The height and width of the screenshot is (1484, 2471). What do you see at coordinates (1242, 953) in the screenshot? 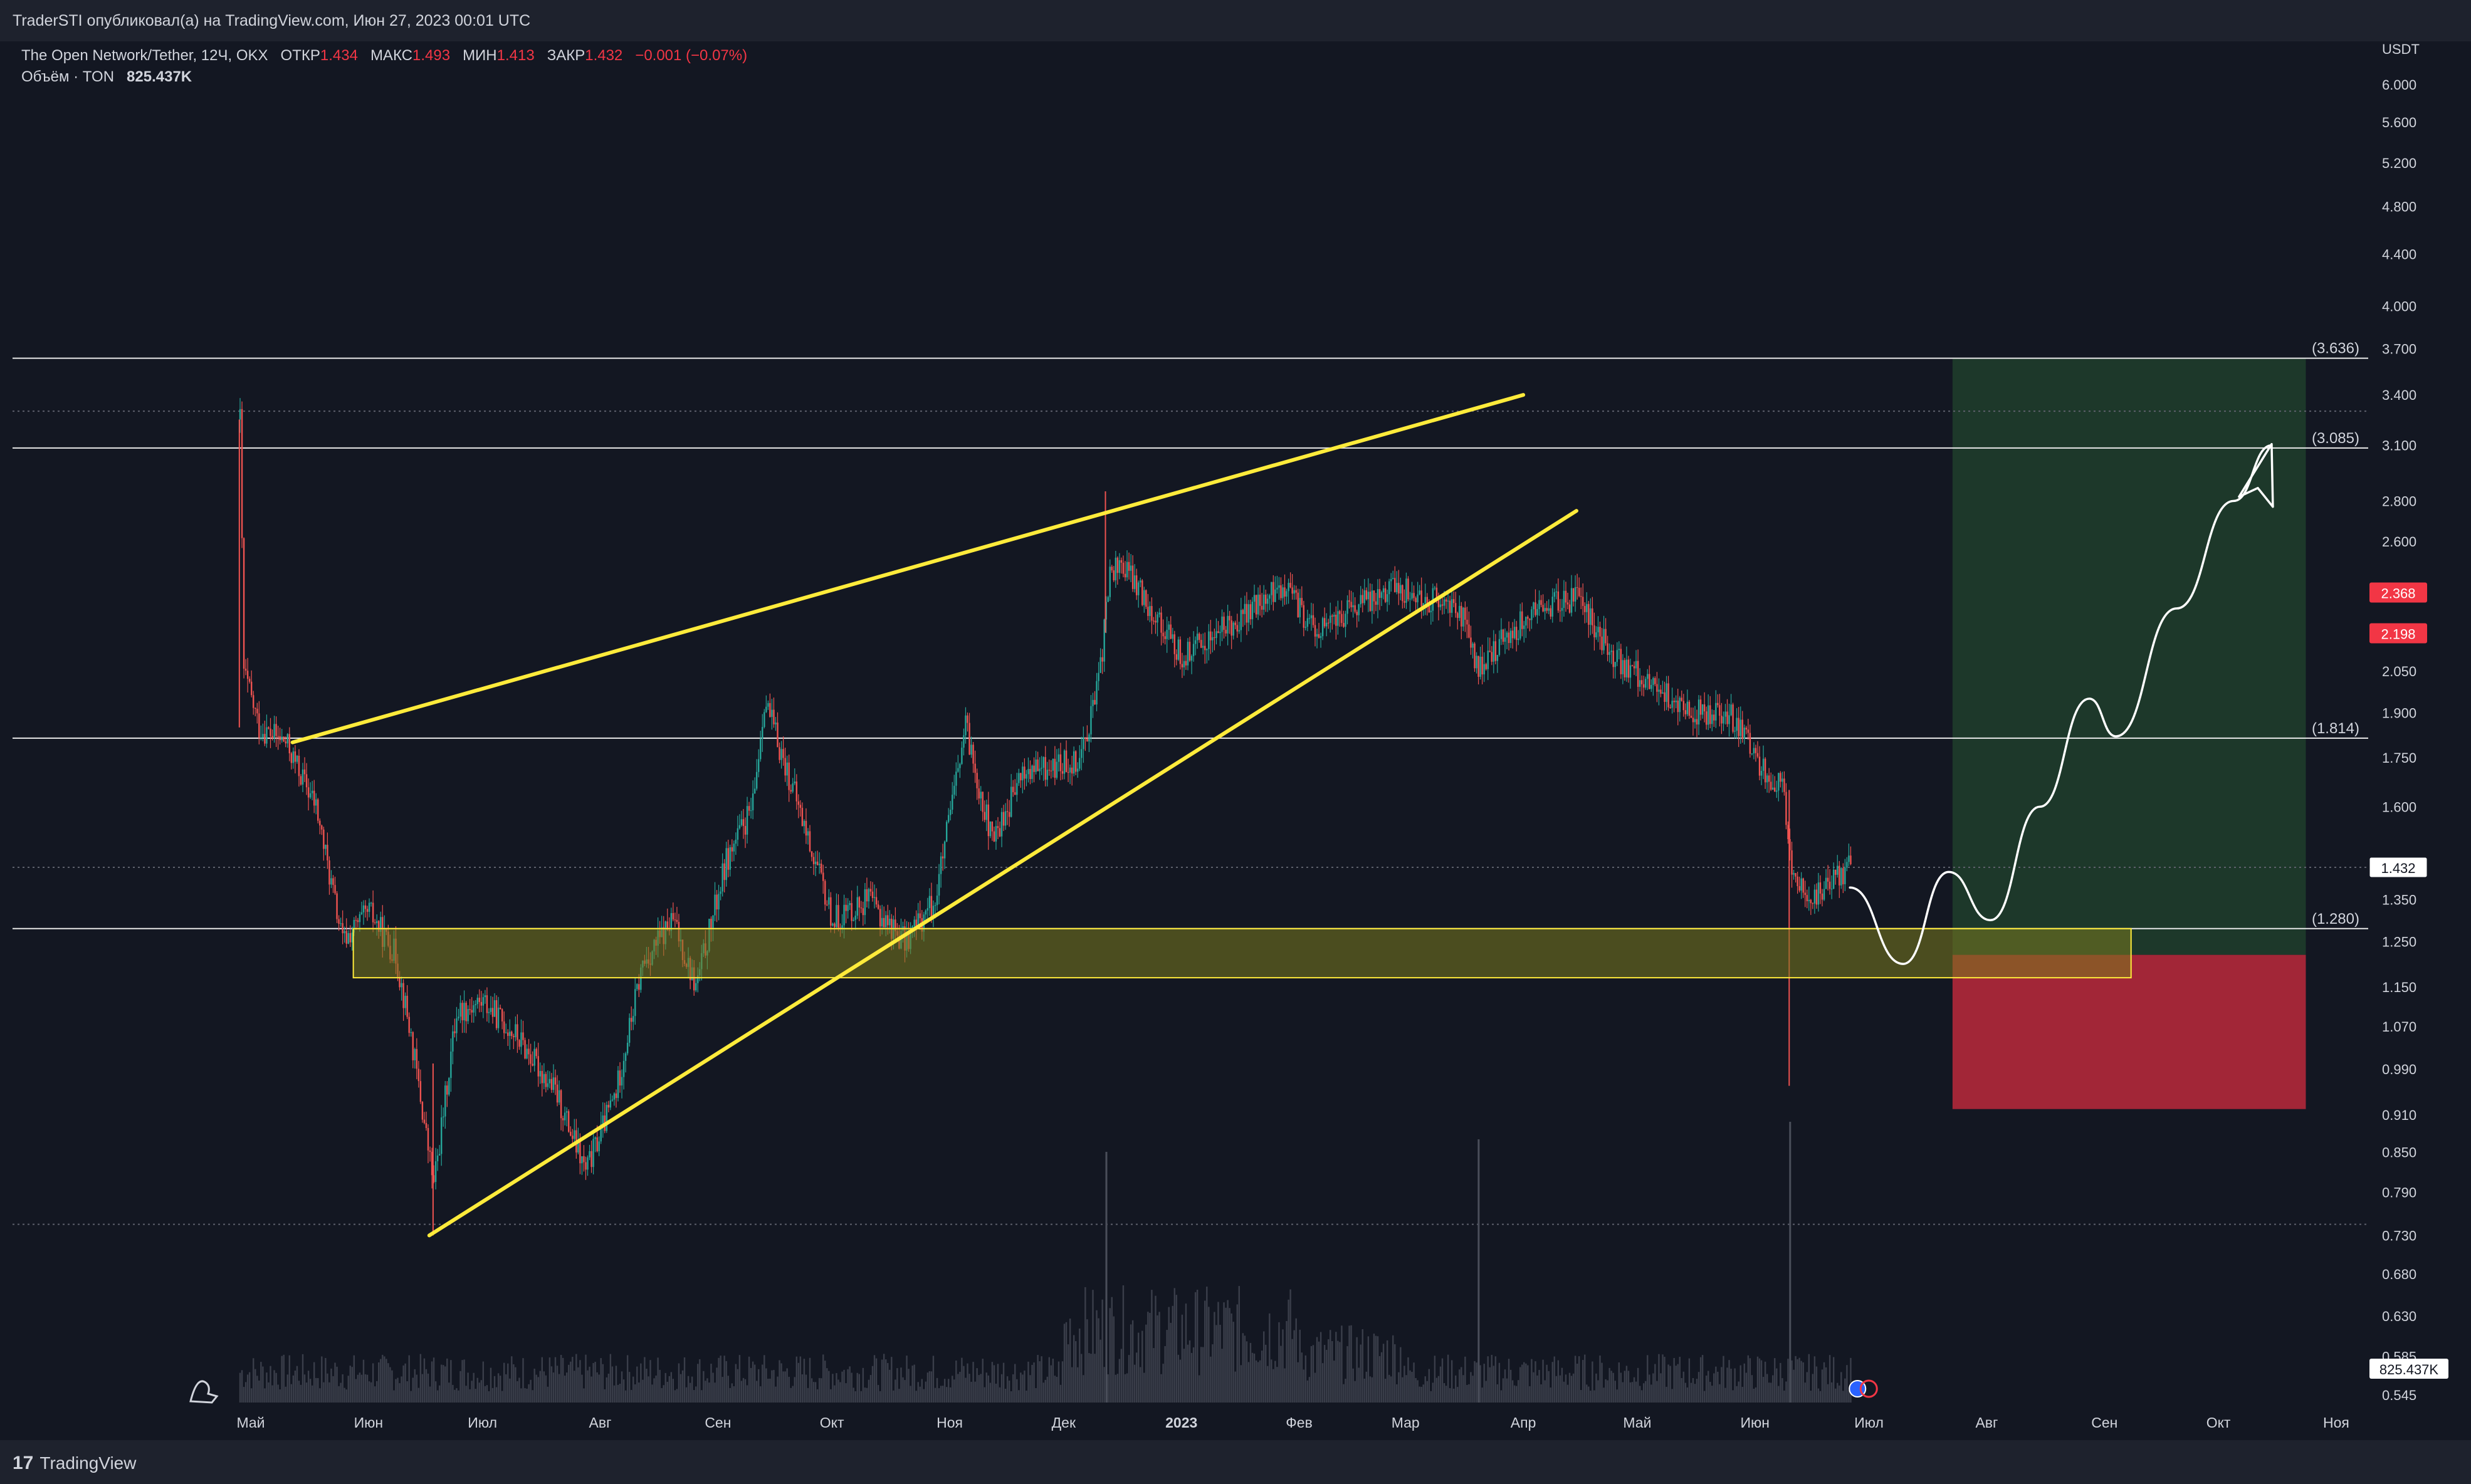
I see `support-zone` at bounding box center [1242, 953].